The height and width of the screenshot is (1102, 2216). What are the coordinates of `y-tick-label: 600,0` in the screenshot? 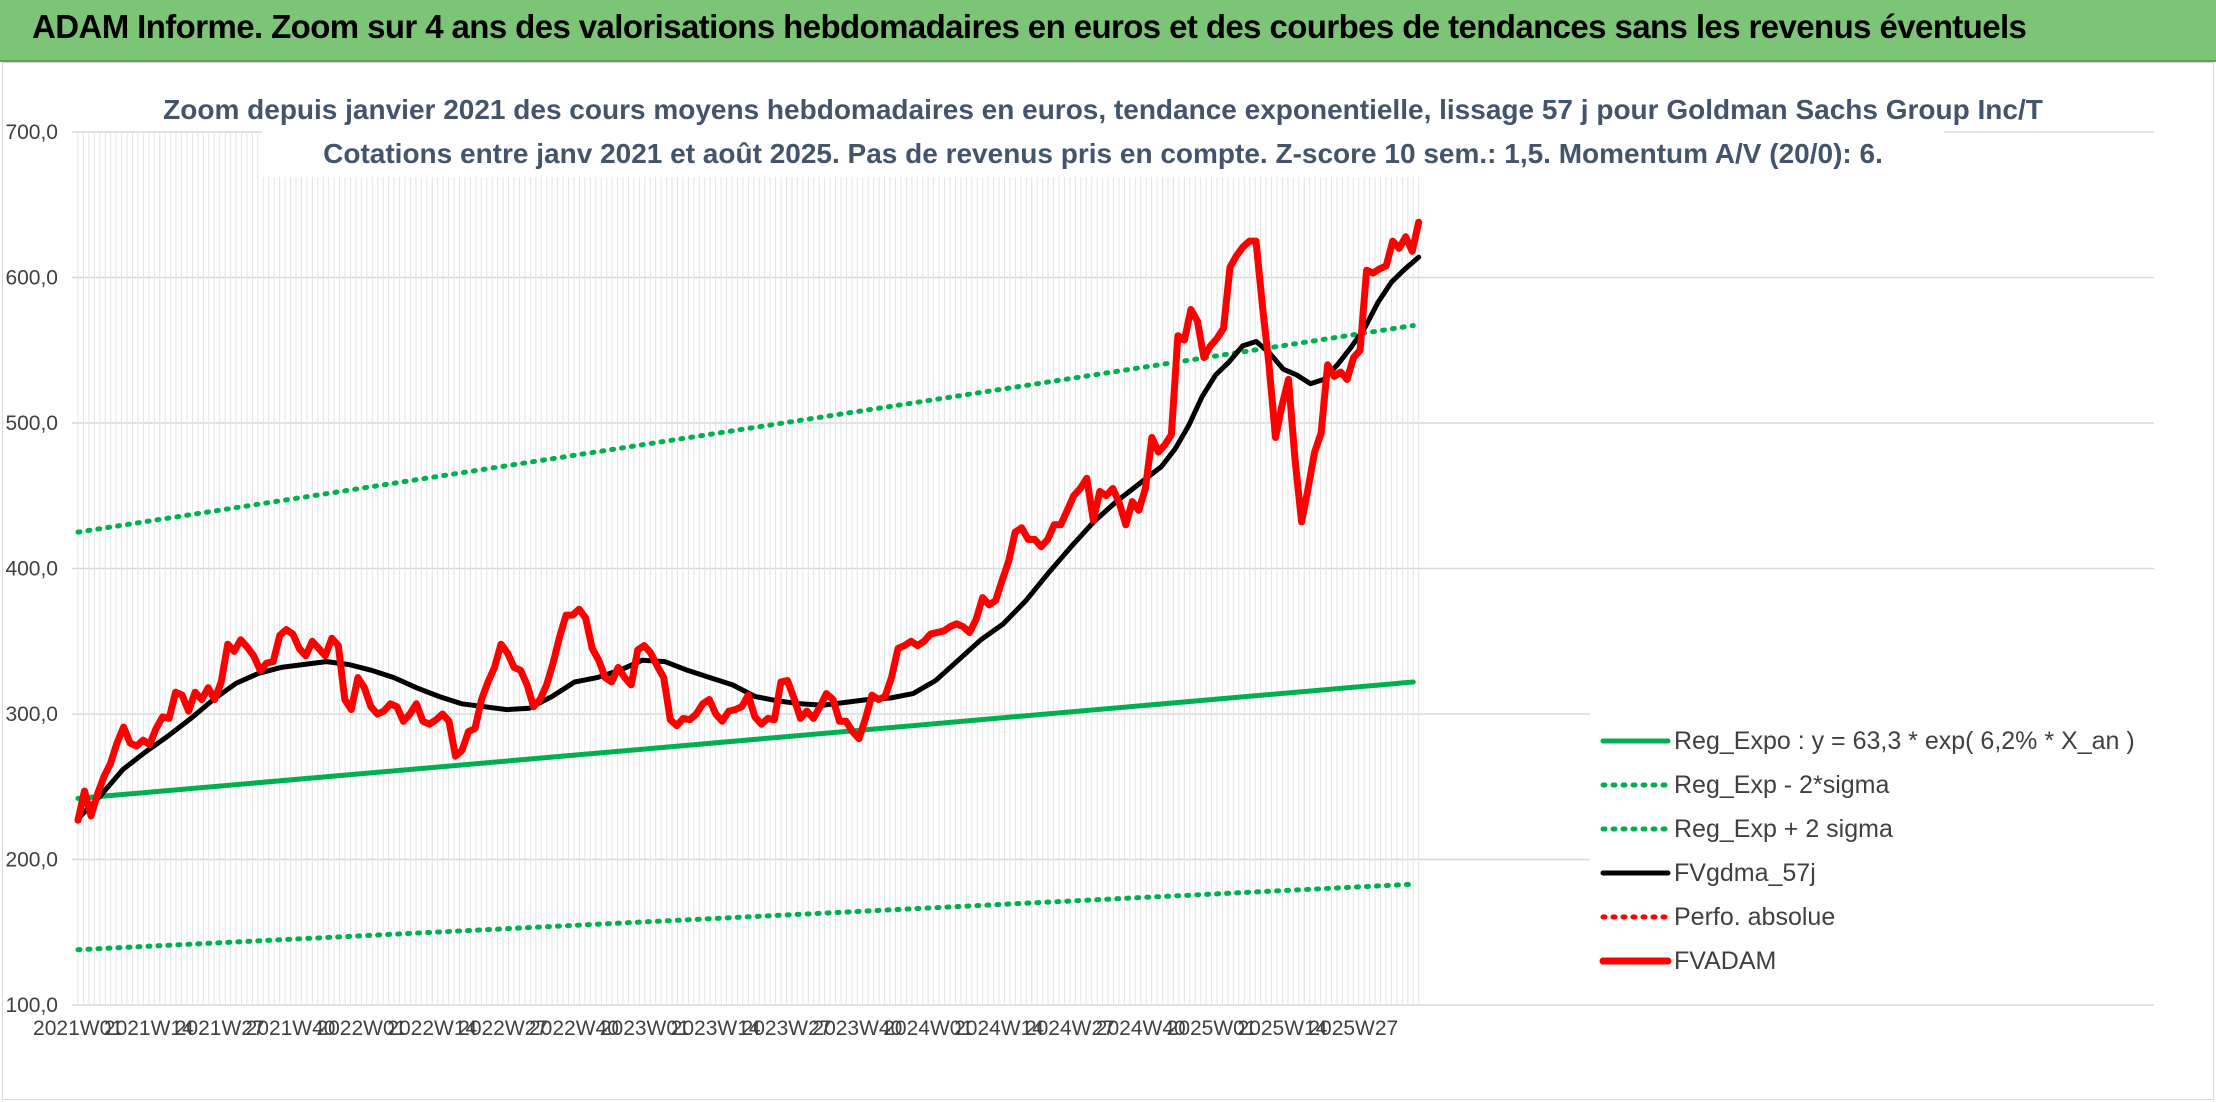 It's located at (31, 278).